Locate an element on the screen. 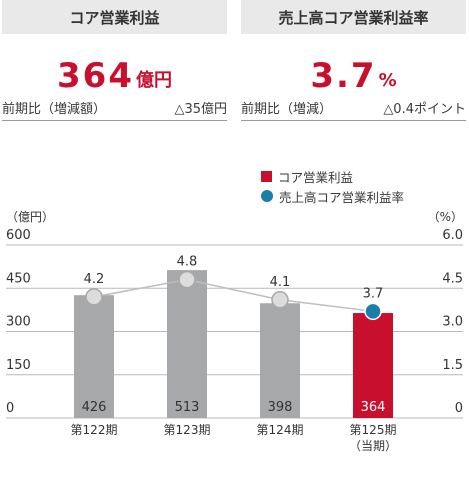  y-tick-right: 3.0 is located at coordinates (452, 322).